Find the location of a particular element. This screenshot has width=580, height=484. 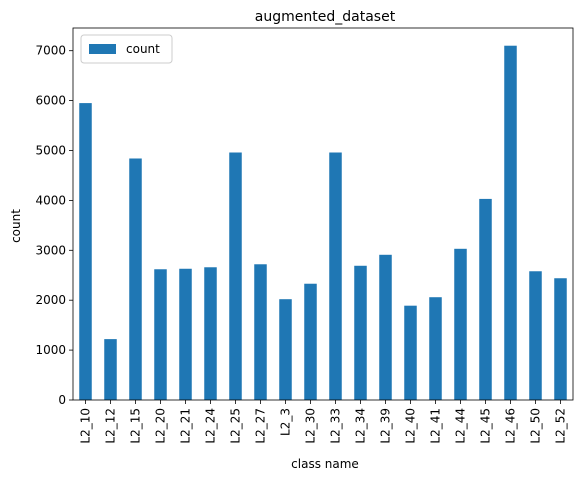

x-tick-label-L2_30: L2_30 is located at coordinates (311, 426).